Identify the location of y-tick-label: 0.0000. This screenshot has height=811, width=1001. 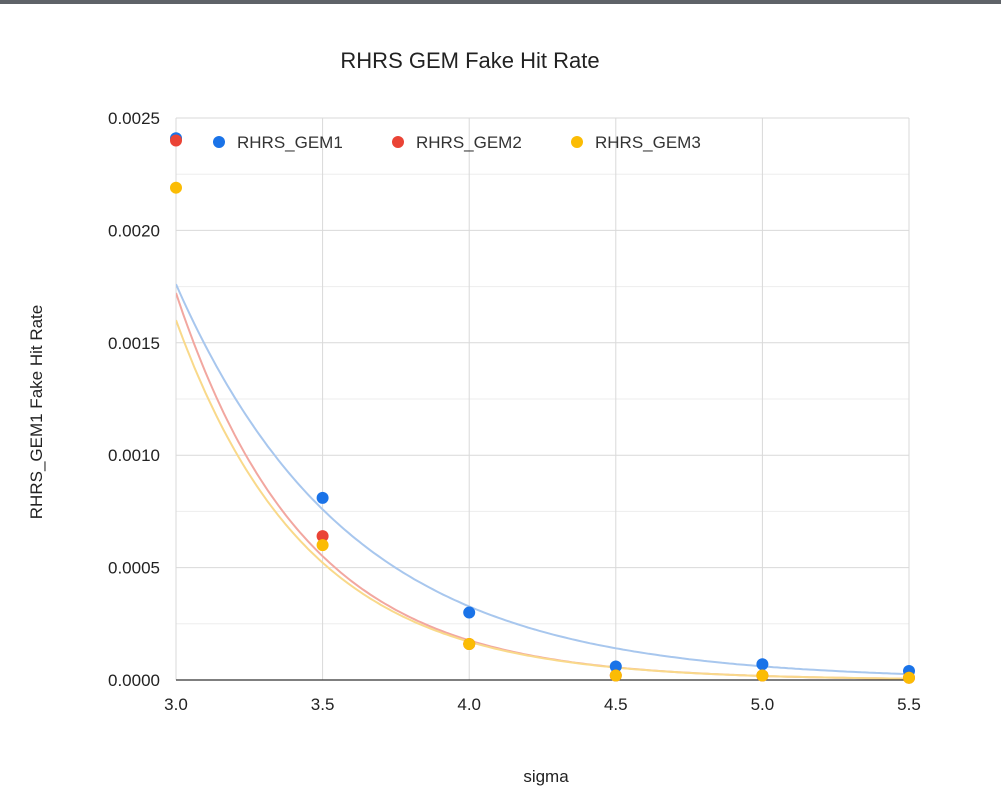
(134, 680).